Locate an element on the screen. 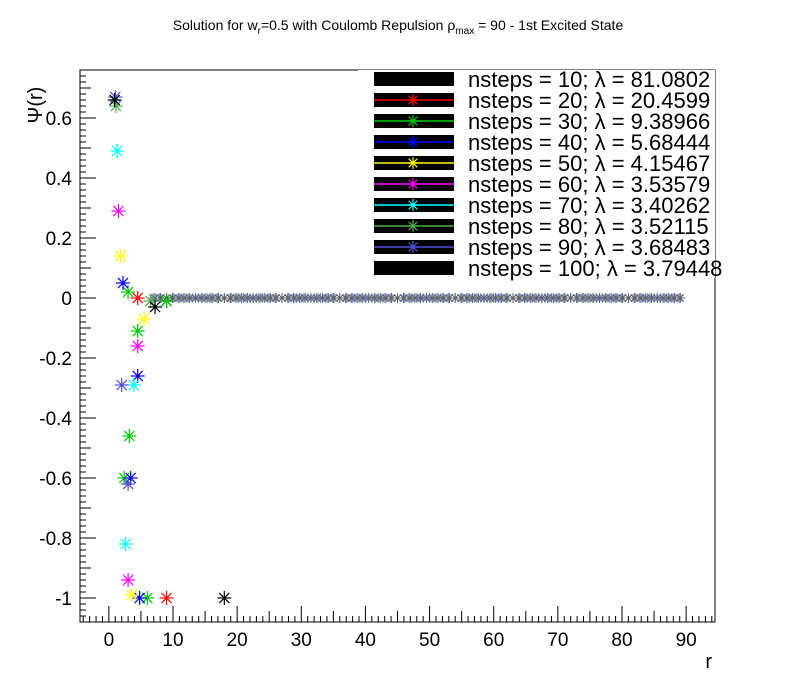 The image size is (796, 692). legend-label: nsteps = 30; λ = 9.38966 is located at coordinates (589, 121).